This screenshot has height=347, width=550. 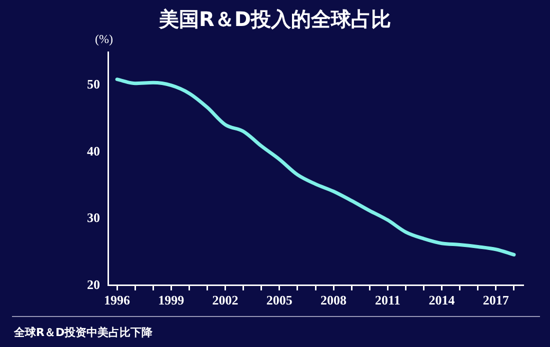 I want to click on text: 全球R＆D投资中美占比下降, so click(x=83, y=332).